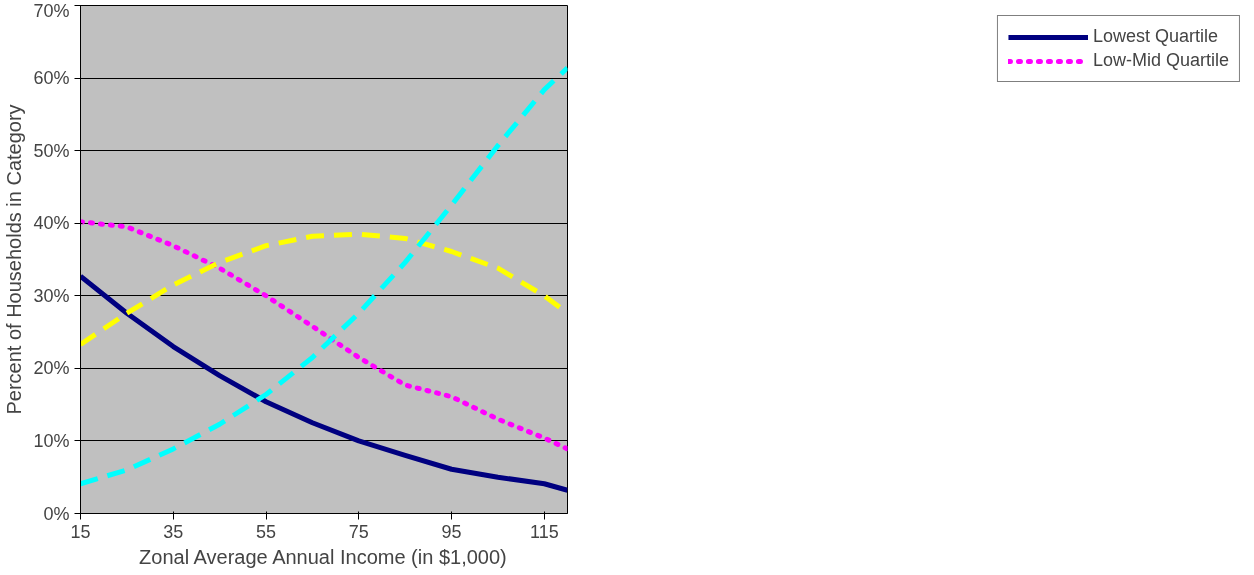 The height and width of the screenshot is (575, 1254). I want to click on x-tick-label: 75, so click(358, 531).